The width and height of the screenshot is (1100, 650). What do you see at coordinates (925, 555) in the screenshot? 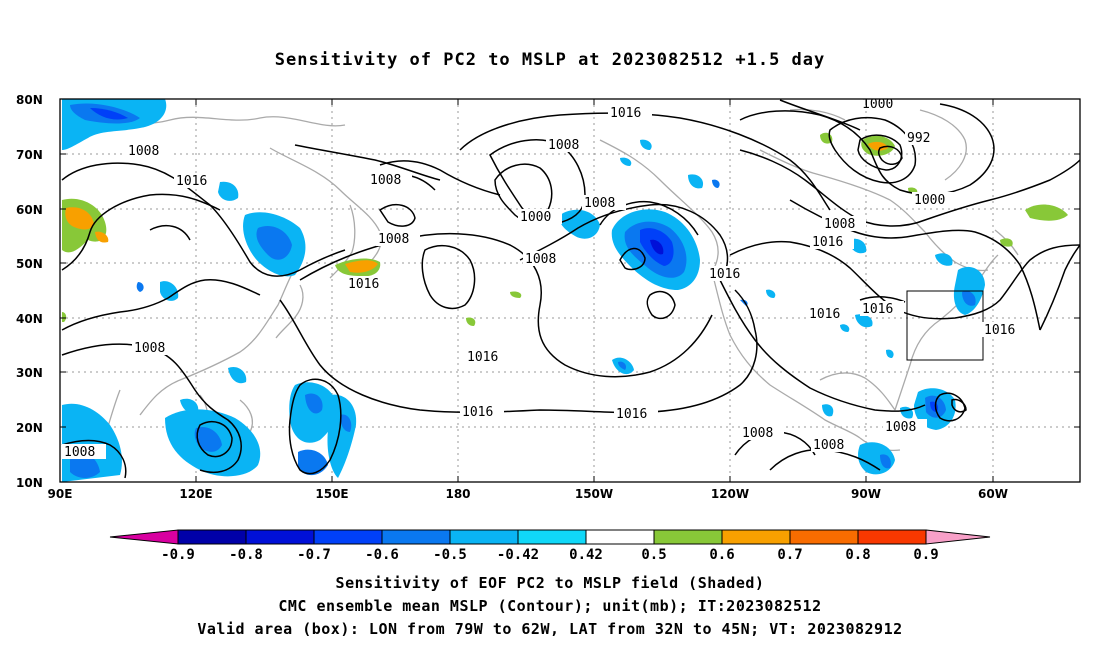
I see `colorbar-label-12: 0.9` at bounding box center [925, 555].